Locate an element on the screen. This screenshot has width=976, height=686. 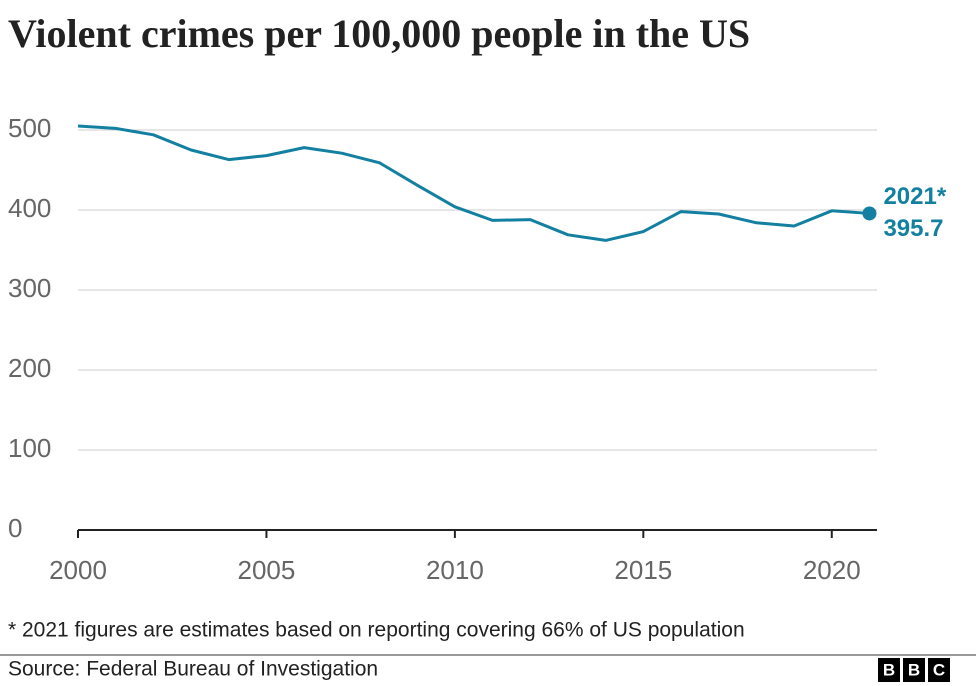
y-tick-label: 500 is located at coordinates (29, 128).